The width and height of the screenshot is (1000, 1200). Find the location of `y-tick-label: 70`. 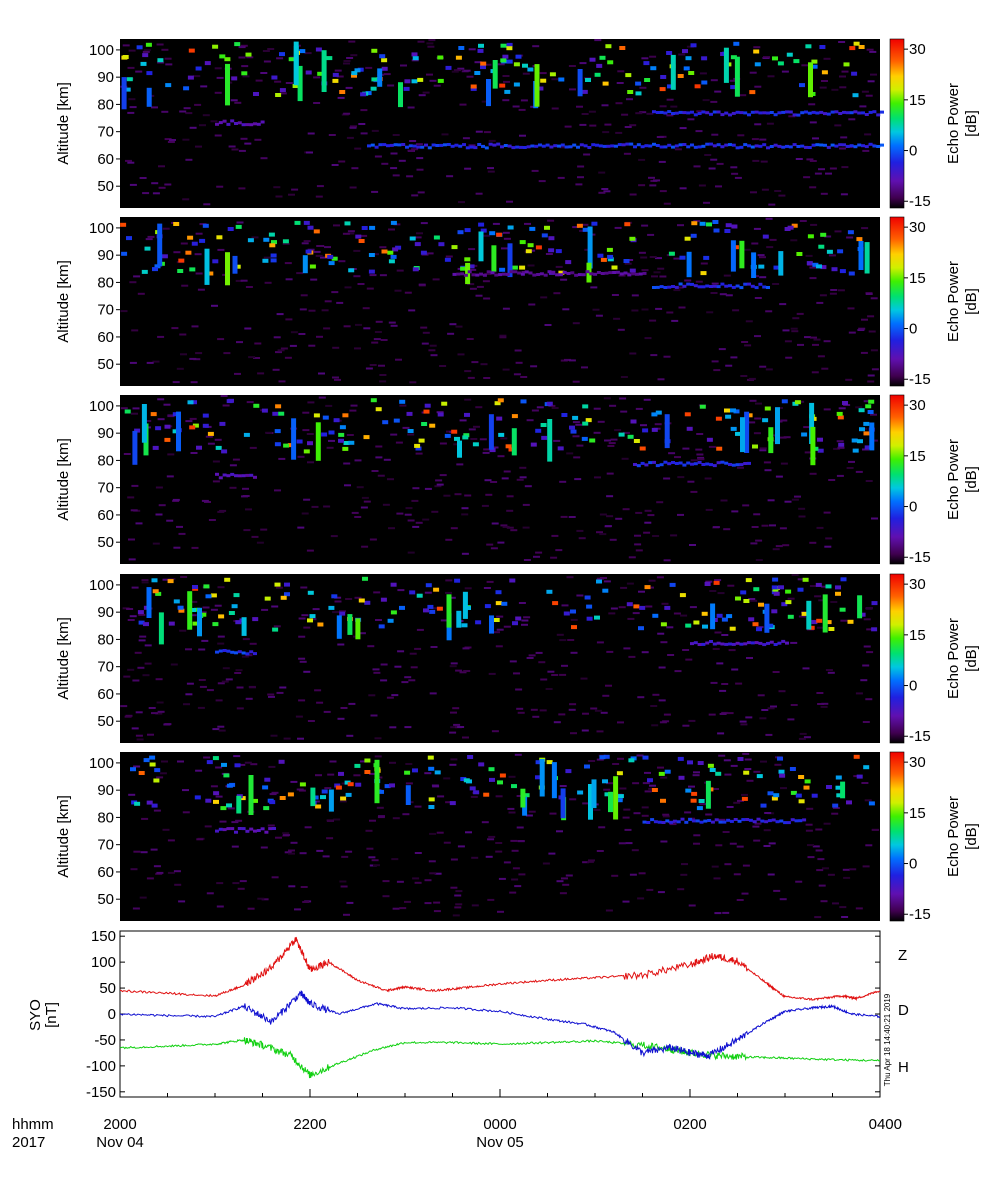

y-tick-label: 70 is located at coordinates (105, 845).